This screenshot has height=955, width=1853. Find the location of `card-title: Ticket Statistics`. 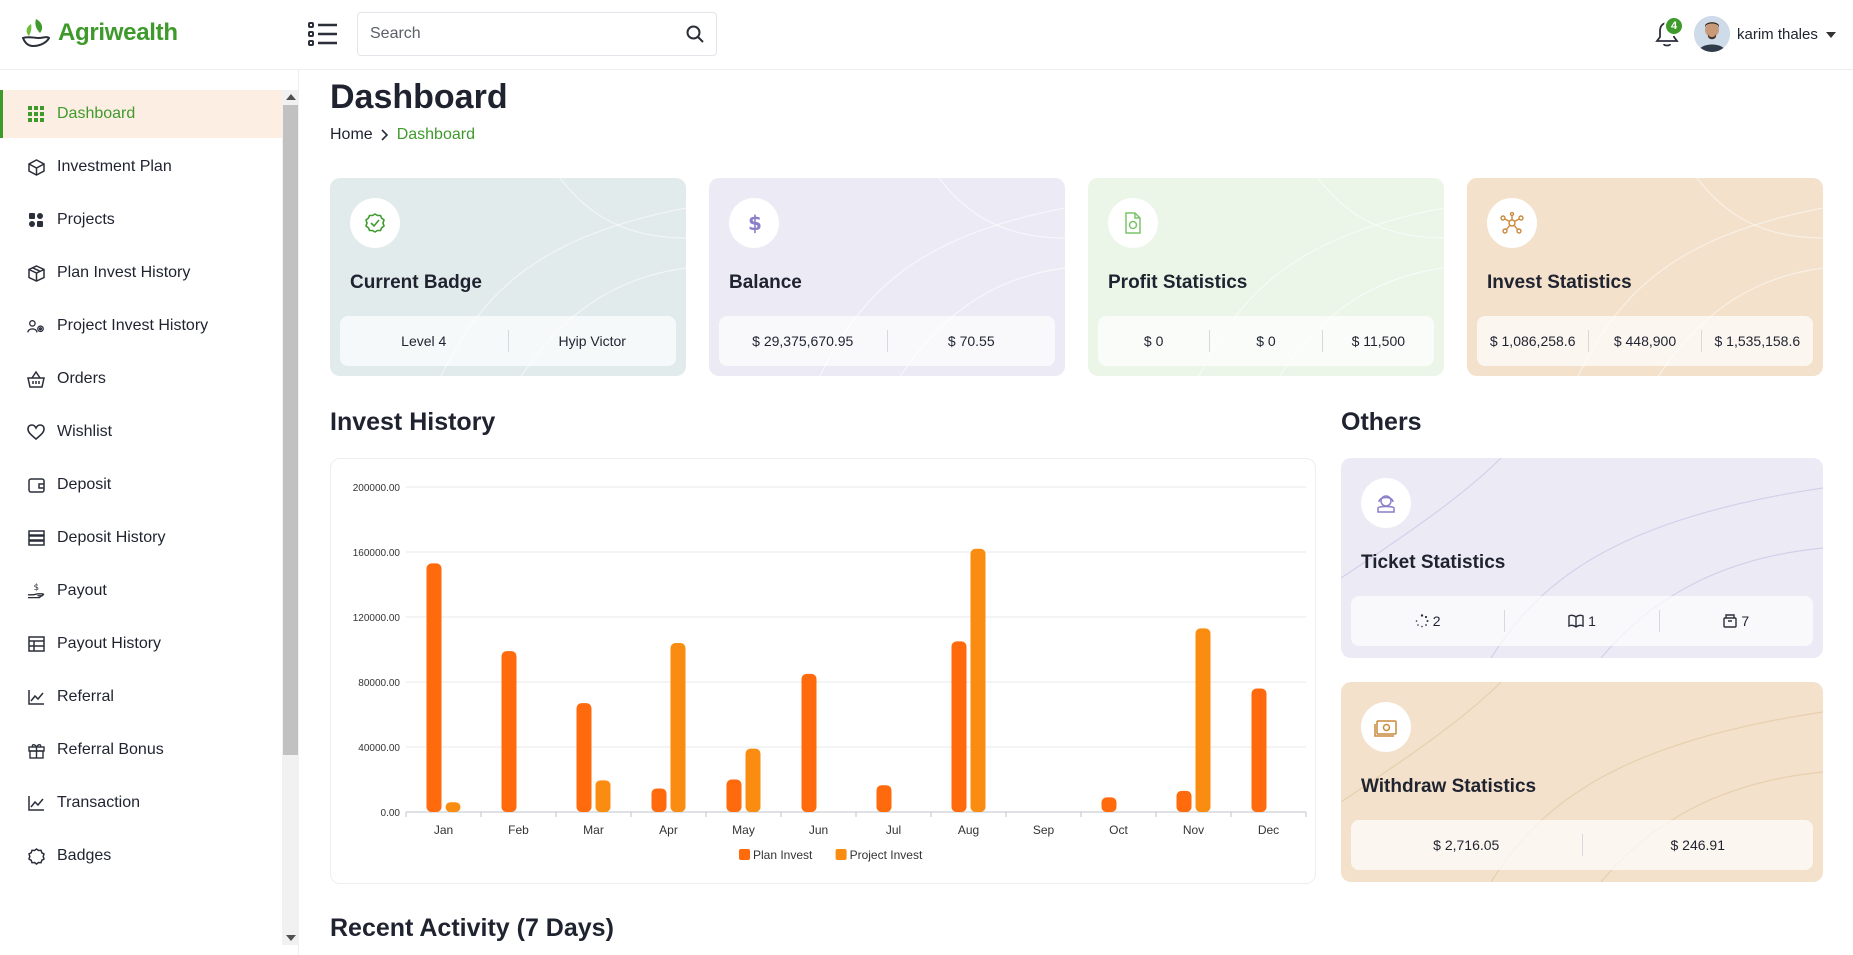

card-title: Ticket Statistics is located at coordinates (1433, 562).